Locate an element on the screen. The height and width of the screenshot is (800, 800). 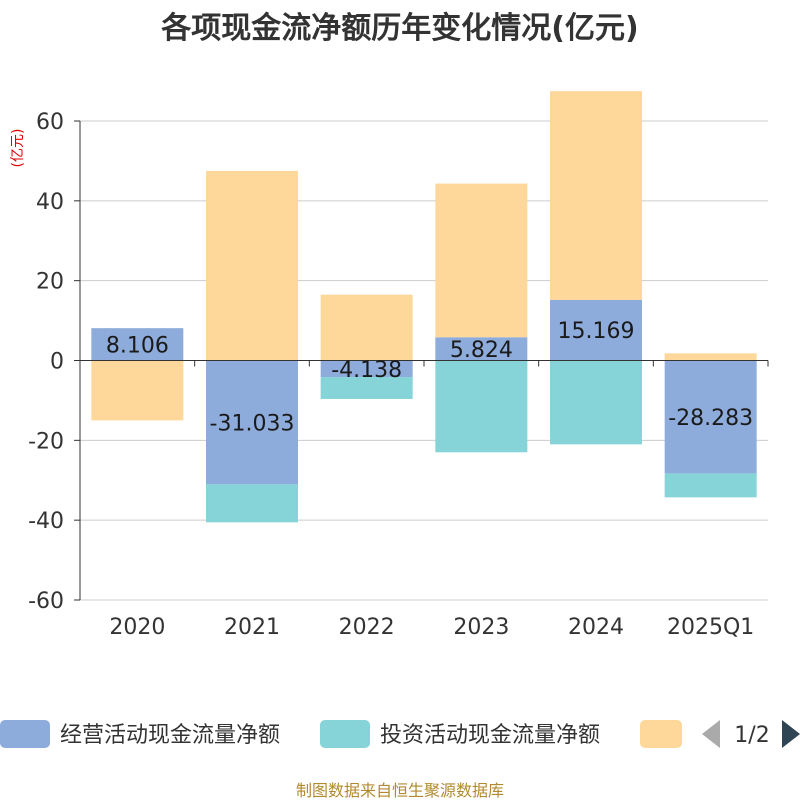
data-source: 制图数据来自恒生聚源数据库 is located at coordinates (400, 790).